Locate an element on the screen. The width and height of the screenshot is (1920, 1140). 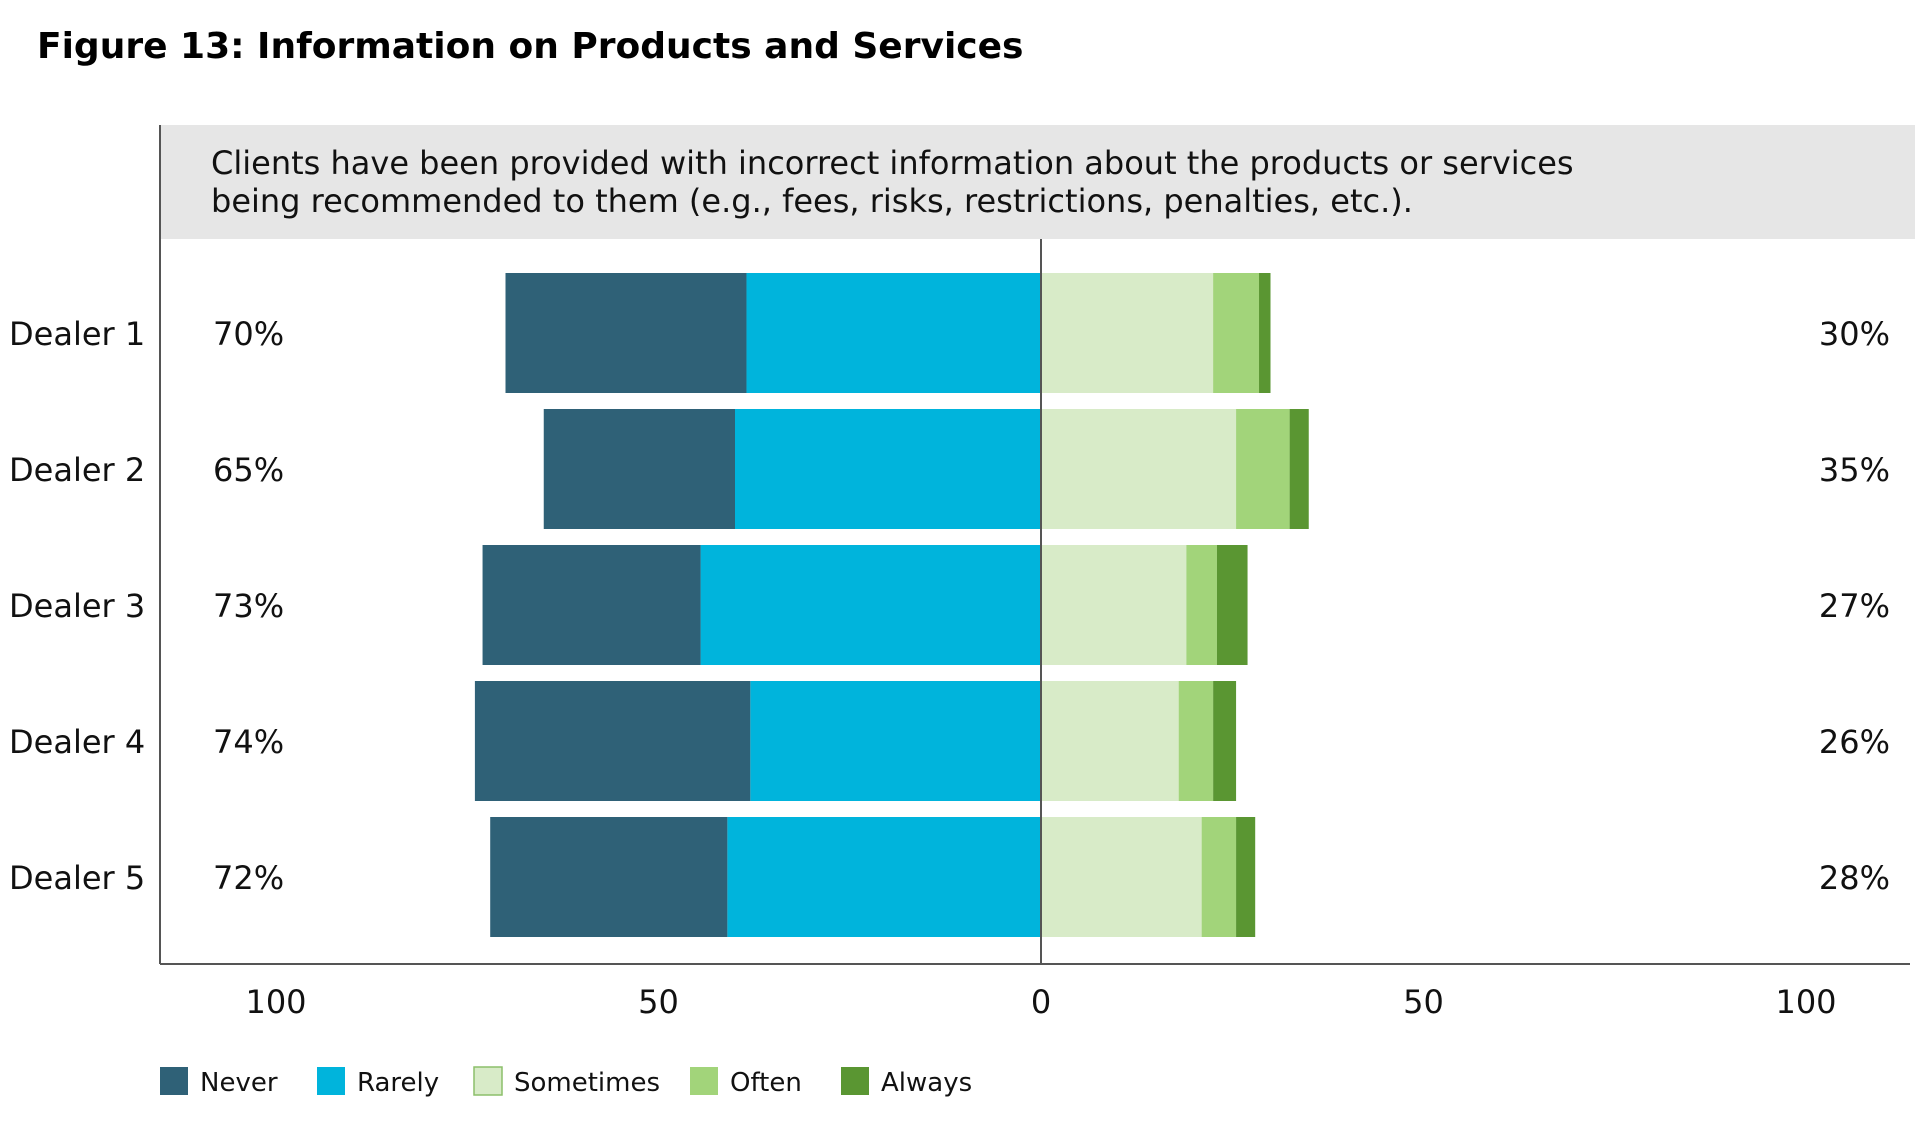
right-total-dealer-3: 27% is located at coordinates (1854, 606).